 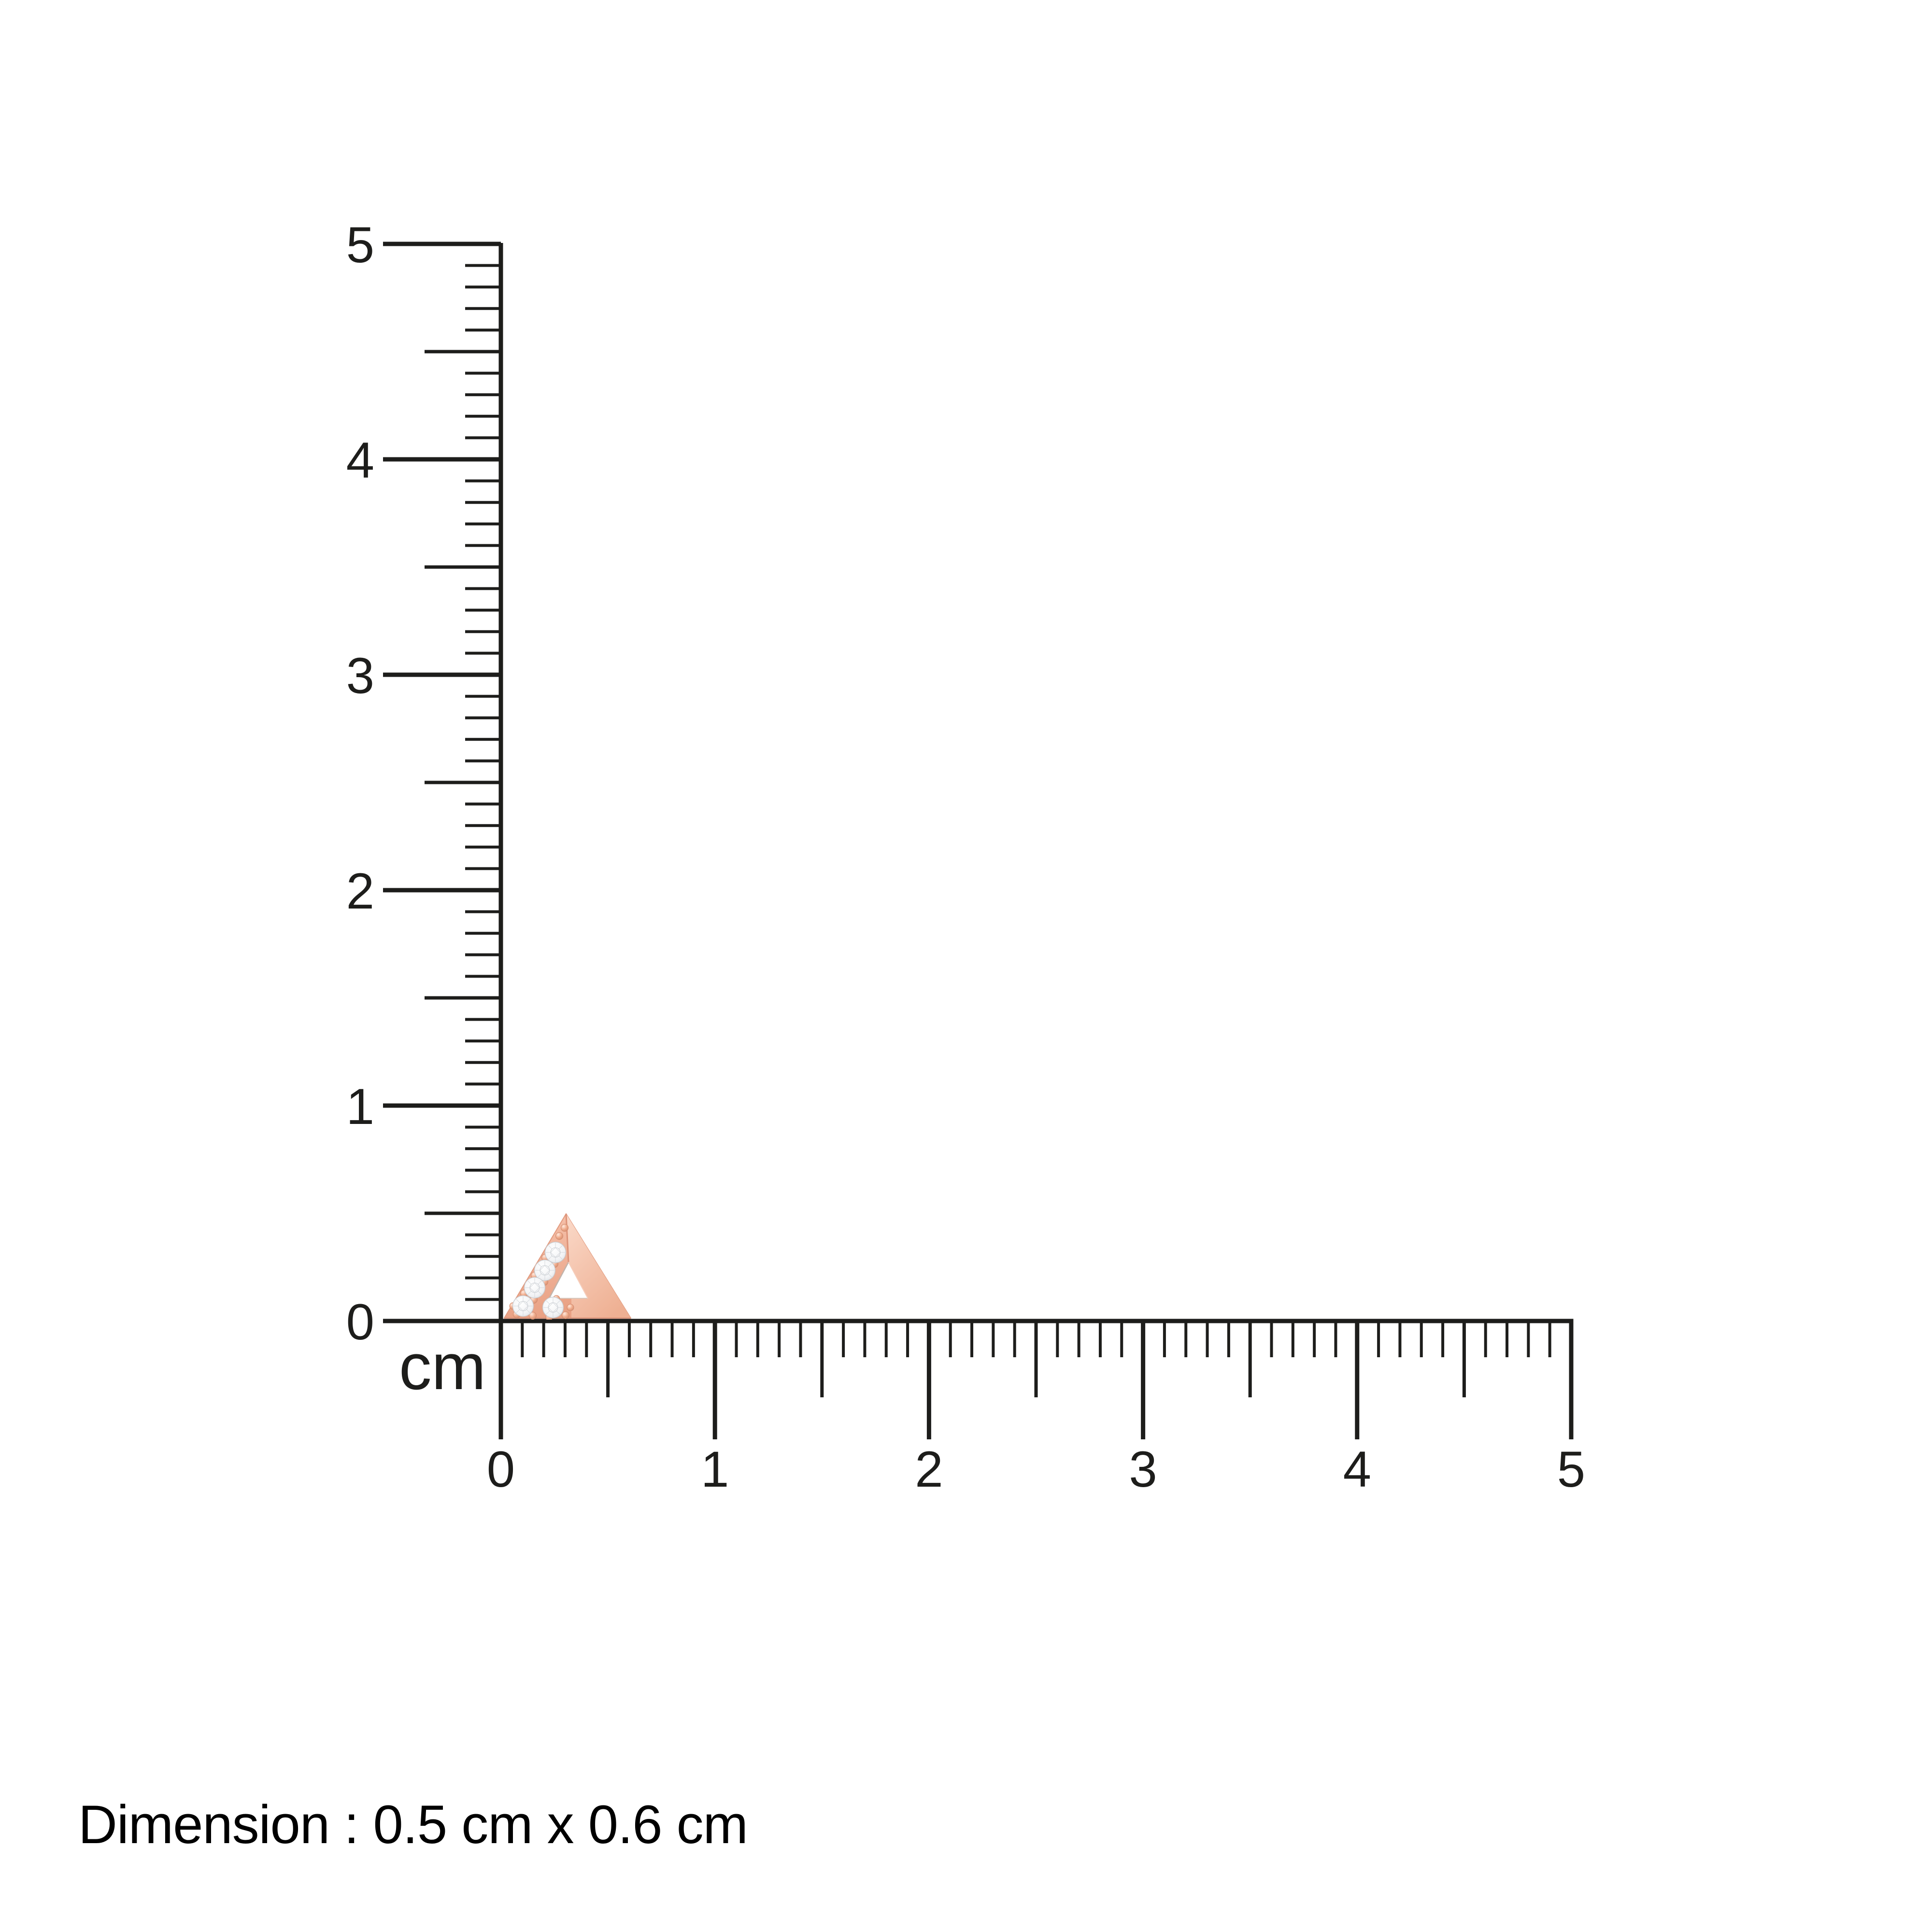 What do you see at coordinates (360, 676) in the screenshot?
I see `v-ruler-label-3: 3` at bounding box center [360, 676].